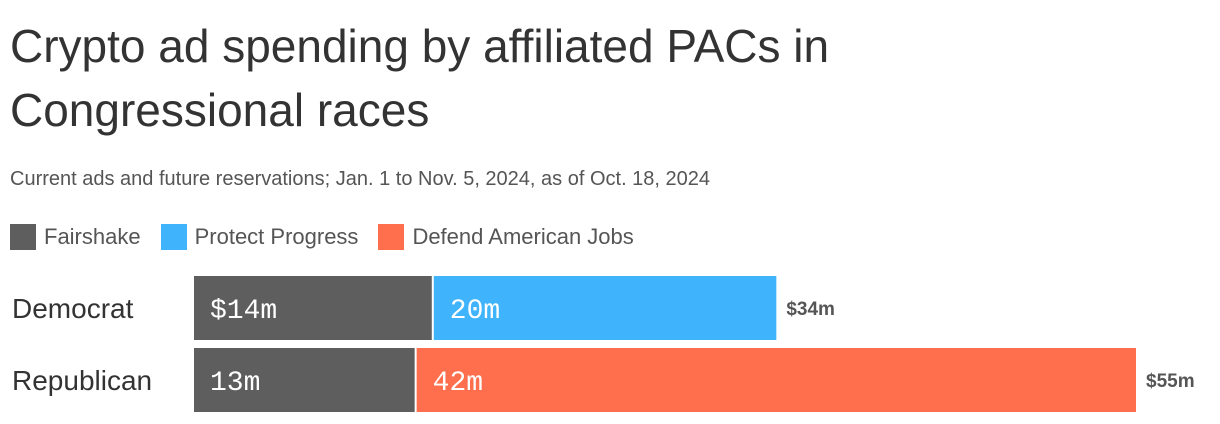 Image resolution: width=1220 pixels, height=424 pixels. I want to click on category-label-democrat: Democrat, so click(73, 308).